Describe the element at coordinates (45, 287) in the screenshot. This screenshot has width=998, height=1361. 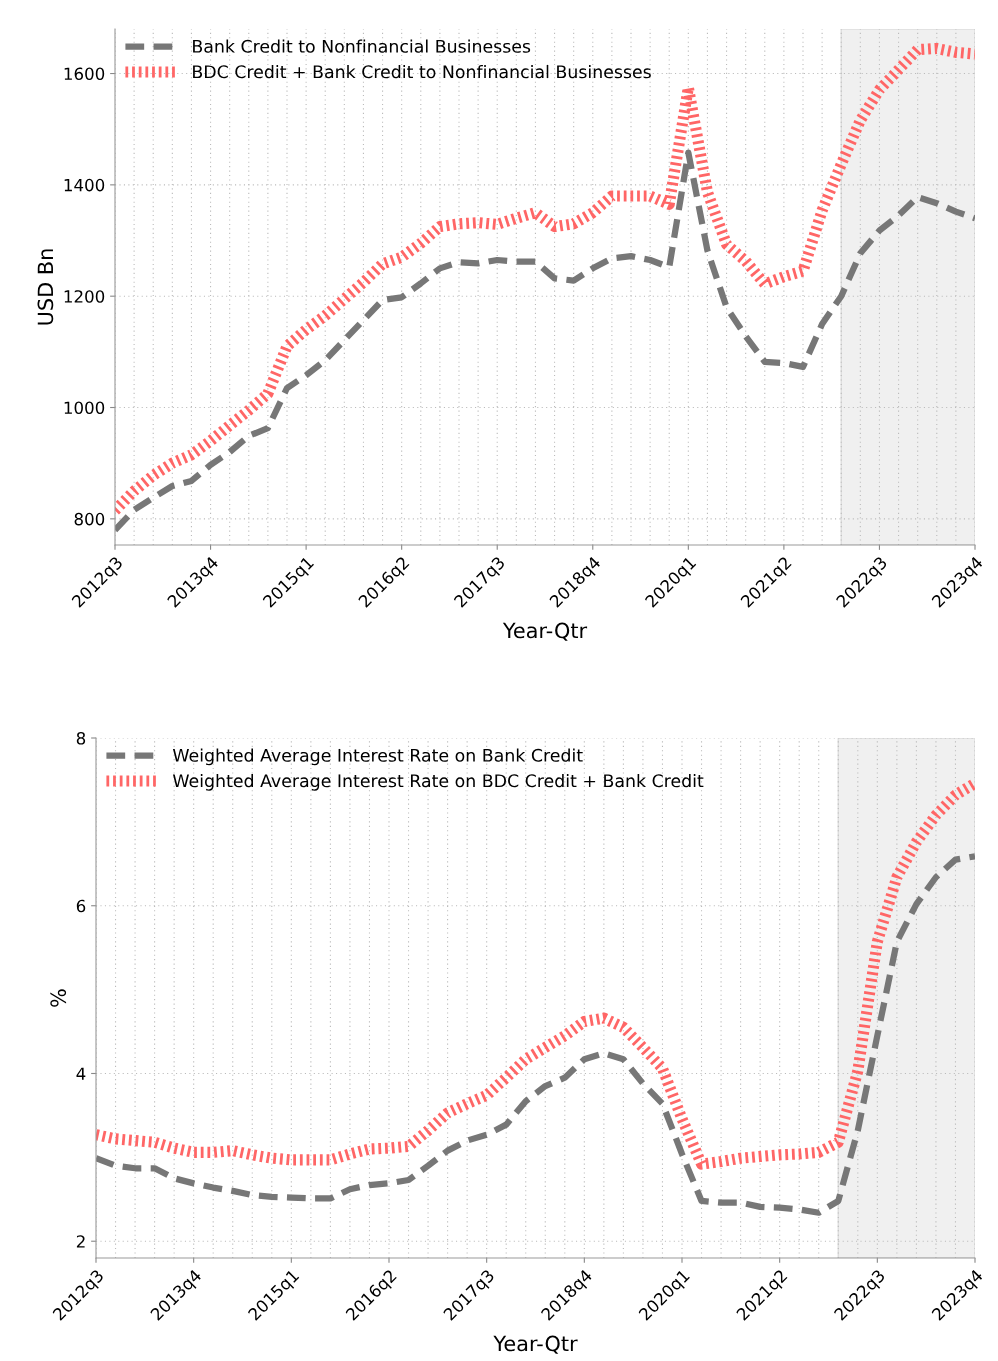
I see `y-axis-title: USD Bn` at that location.